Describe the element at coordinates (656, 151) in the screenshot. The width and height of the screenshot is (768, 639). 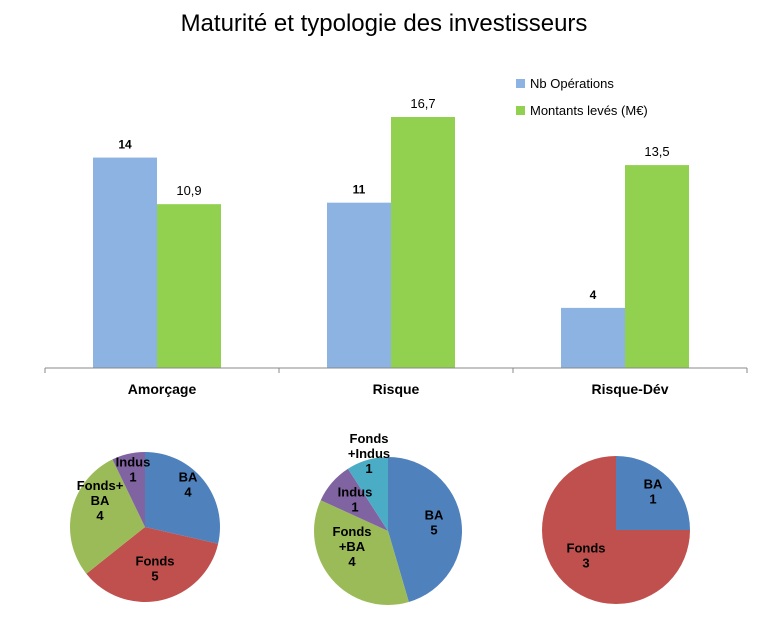
I see `data-label: 13,5` at that location.